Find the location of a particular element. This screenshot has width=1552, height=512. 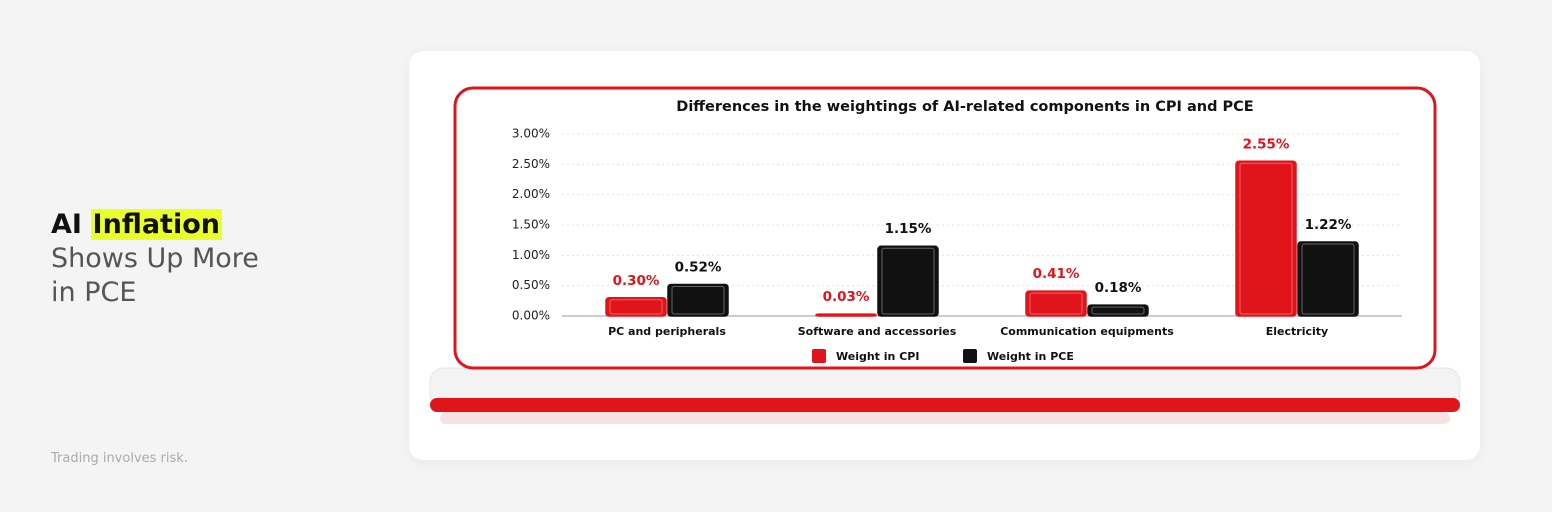

value-label: 1.22% is located at coordinates (1328, 225).